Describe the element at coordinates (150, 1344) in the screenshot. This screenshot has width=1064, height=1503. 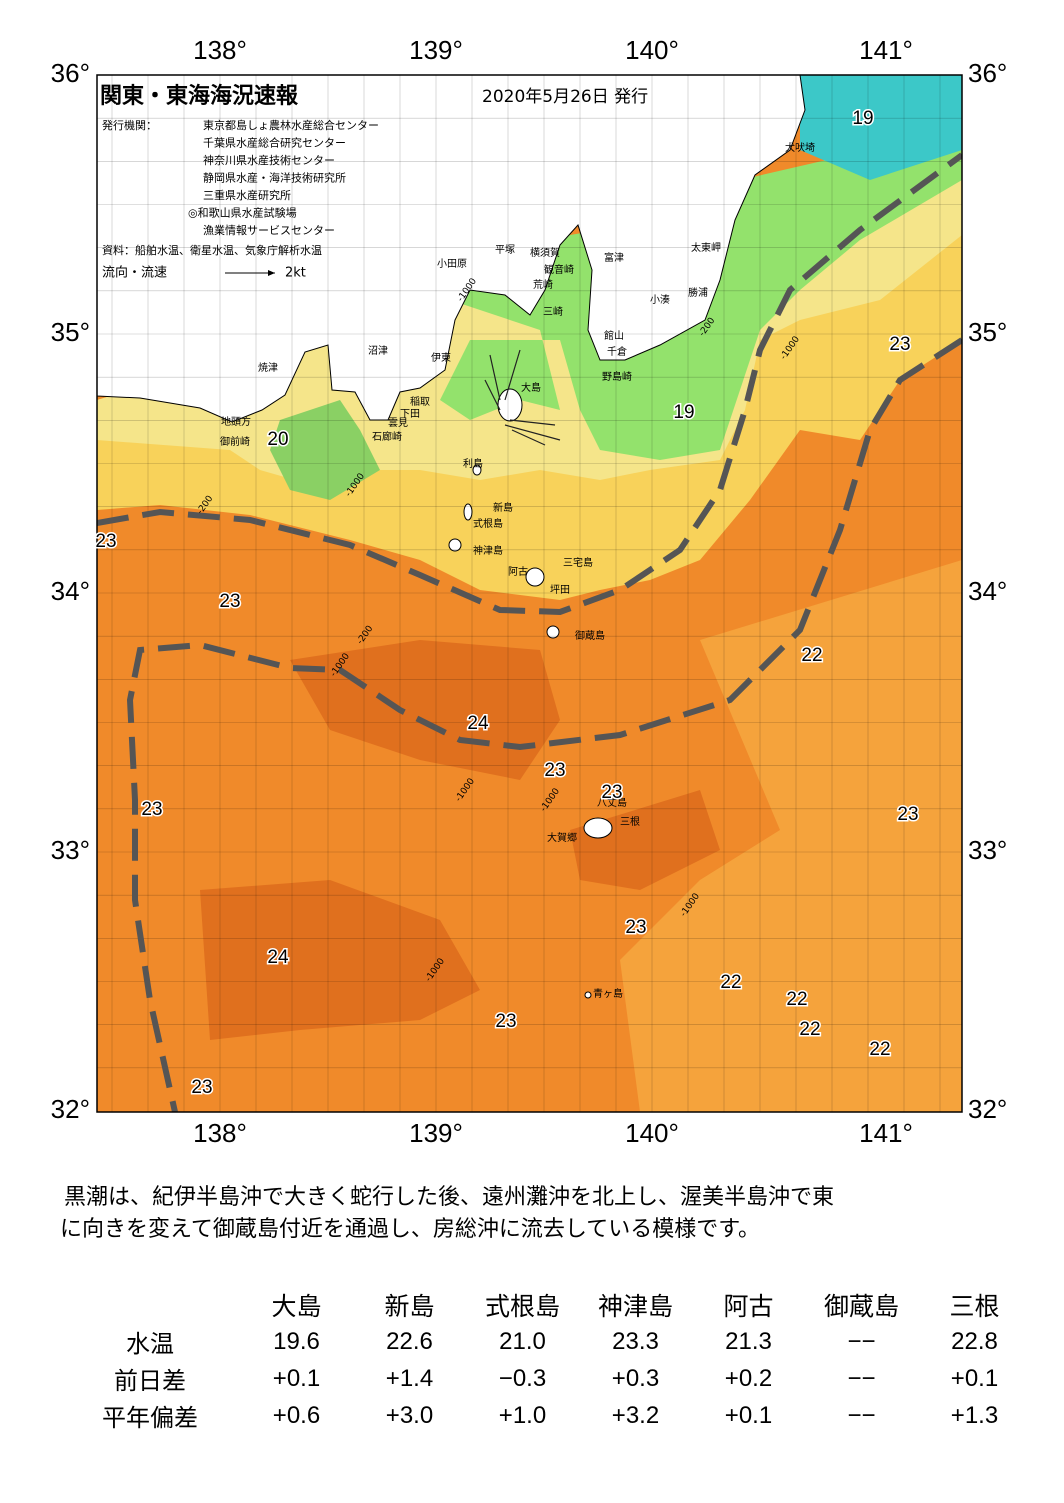
I see `row-label: 水温` at that location.